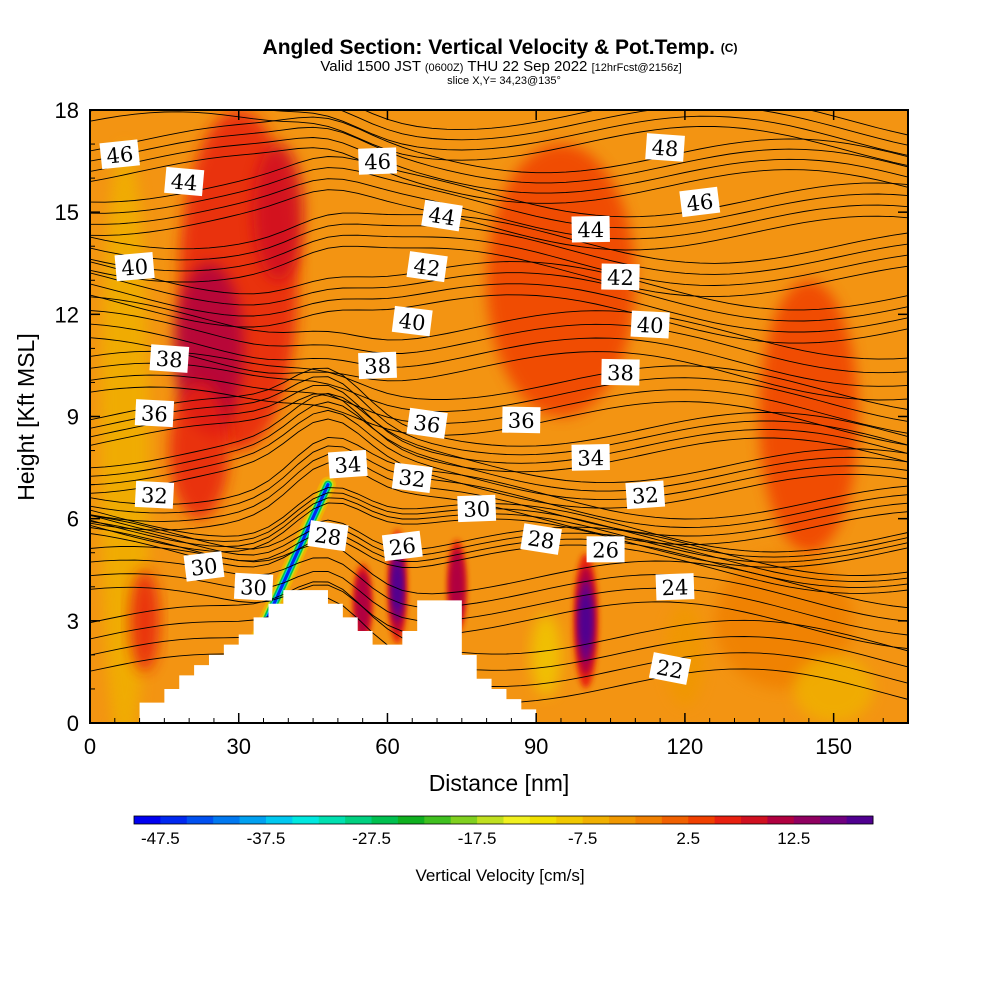 This screenshot has width=1000, height=1000. Describe the element at coordinates (536, 746) in the screenshot. I see `x-tick-label: 90` at that location.